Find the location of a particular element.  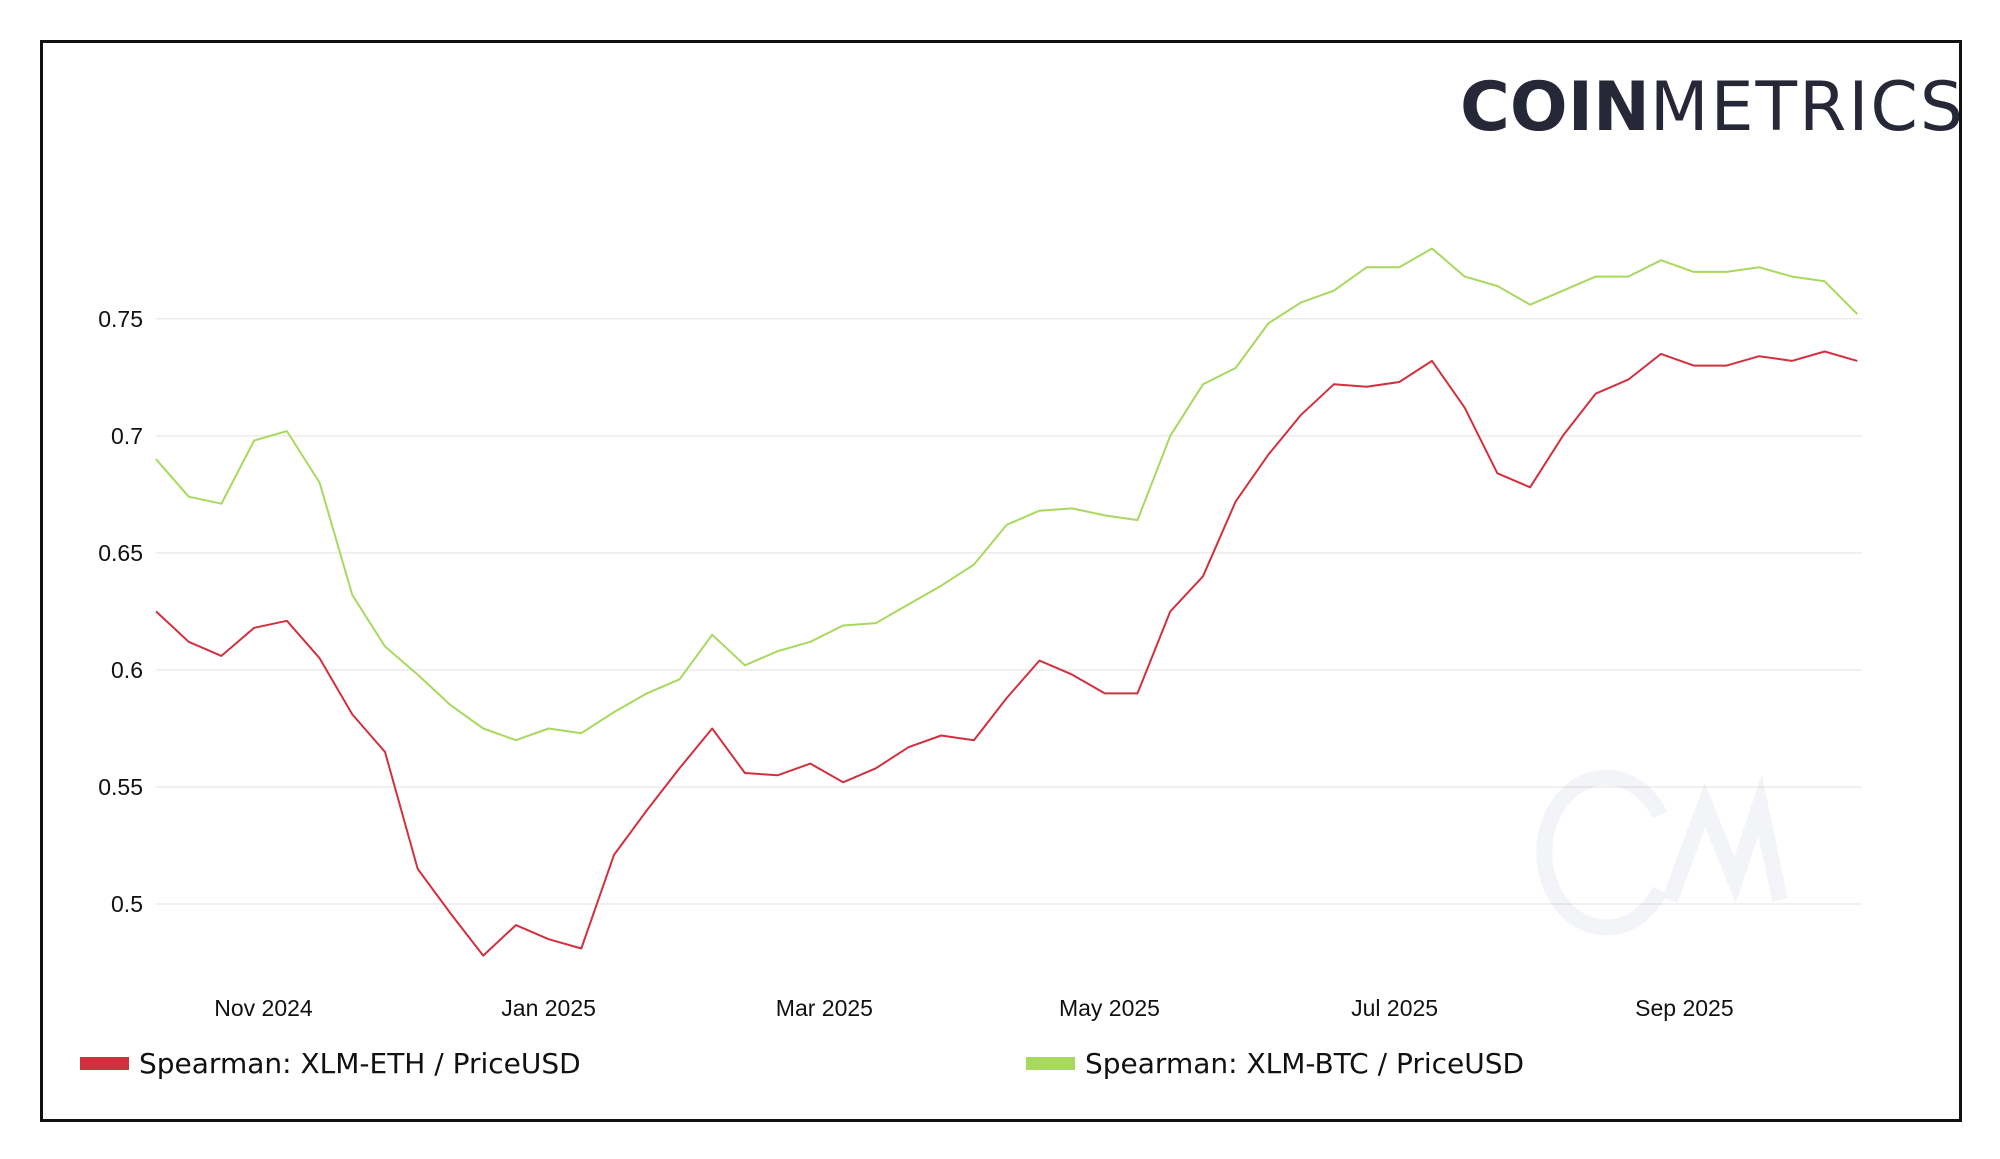

x-tick-label: Jul 2025 is located at coordinates (1394, 1008).